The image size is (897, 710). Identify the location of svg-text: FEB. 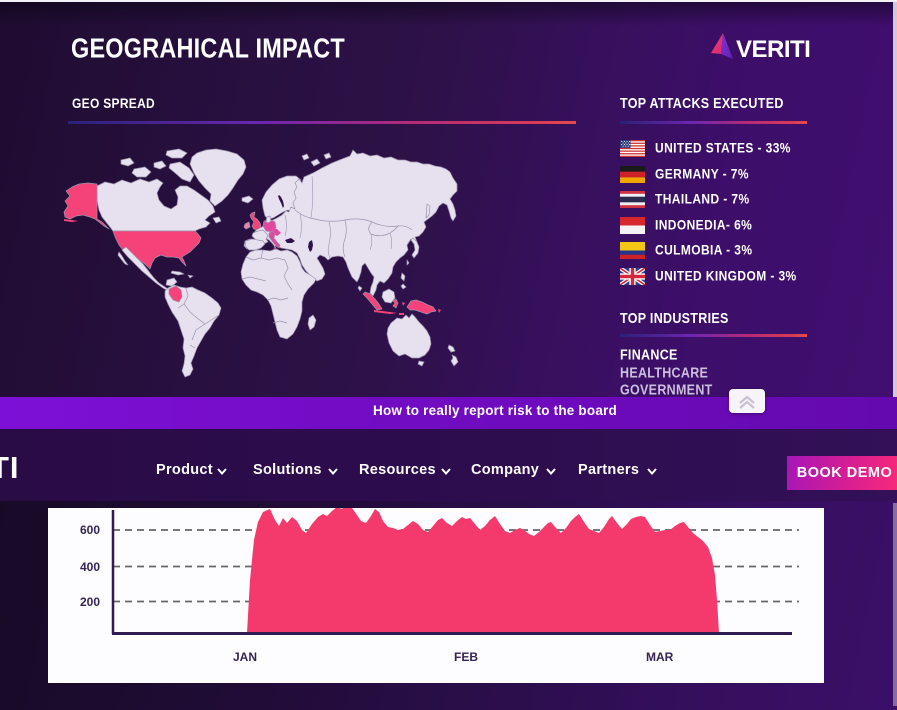
(466, 657).